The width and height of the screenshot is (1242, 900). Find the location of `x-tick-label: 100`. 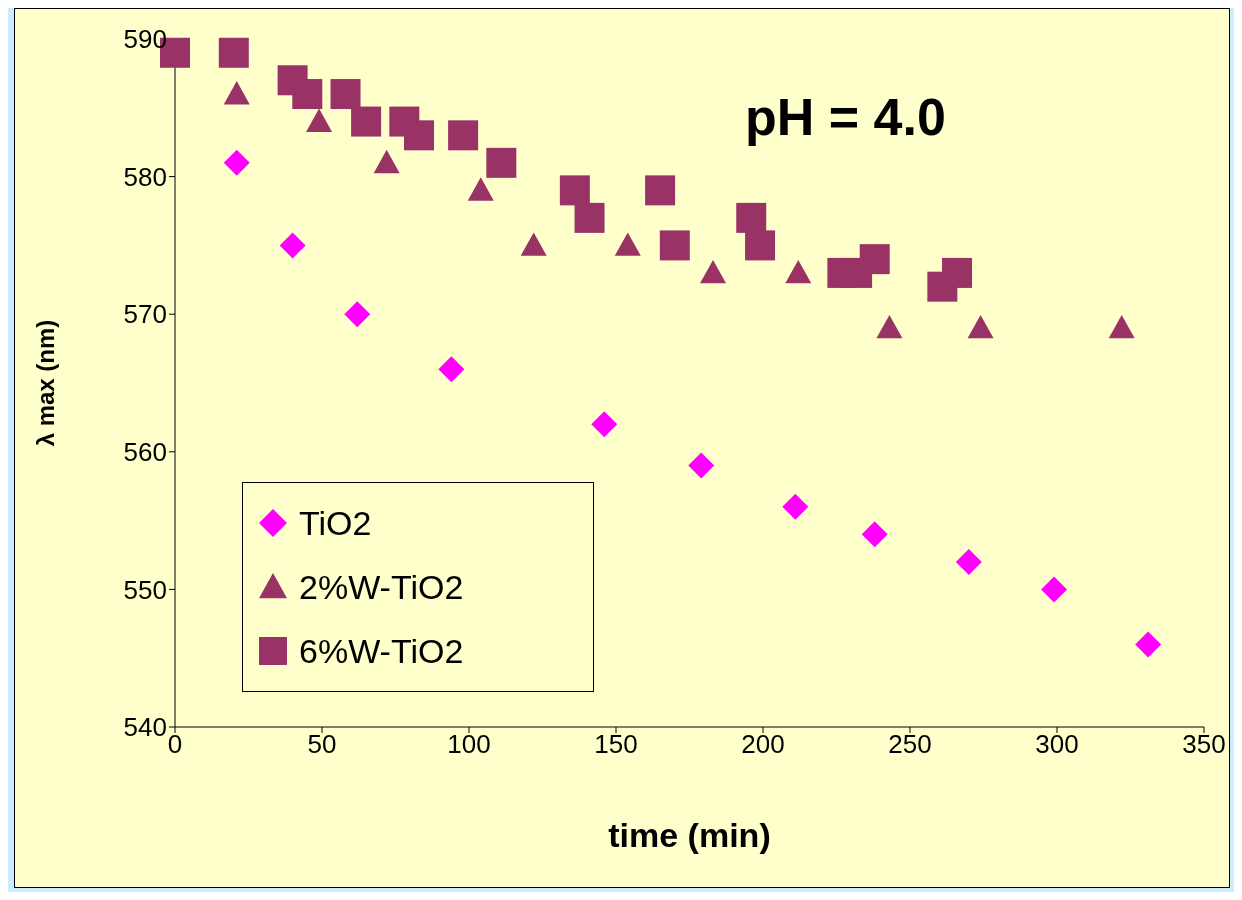

x-tick-label: 100 is located at coordinates (469, 744).